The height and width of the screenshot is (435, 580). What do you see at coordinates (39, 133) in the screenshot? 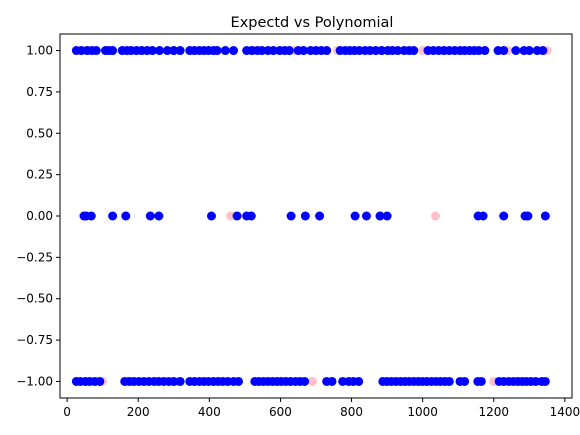
I see `y-tick-label: 0.50` at bounding box center [39, 133].